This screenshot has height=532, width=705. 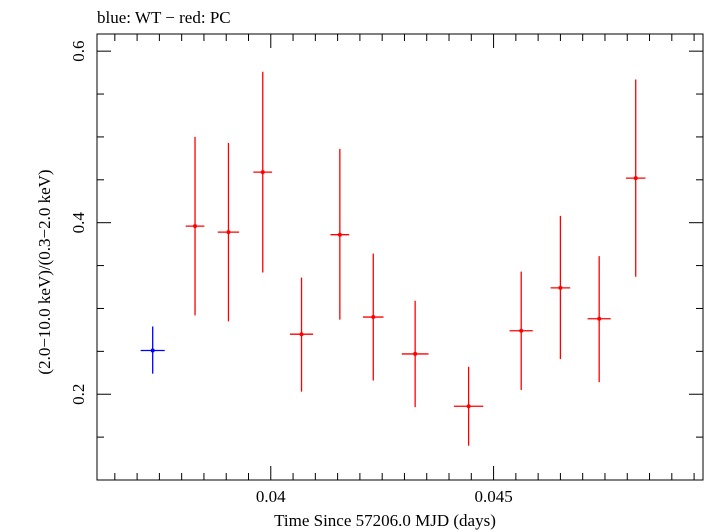 I want to click on data-point-wt, so click(x=152, y=350).